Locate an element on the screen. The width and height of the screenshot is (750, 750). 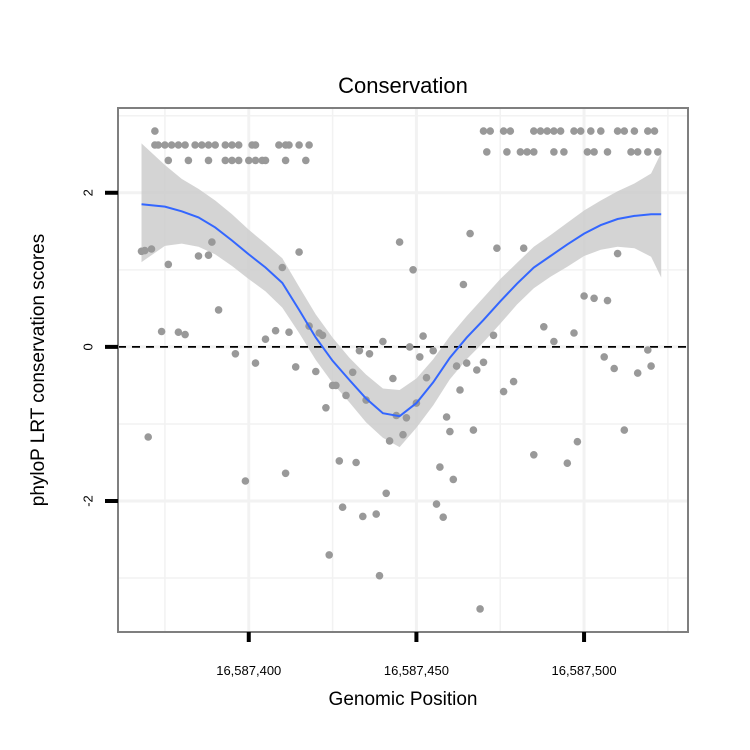
x-axis-title: Genomic Position is located at coordinates (403, 699).